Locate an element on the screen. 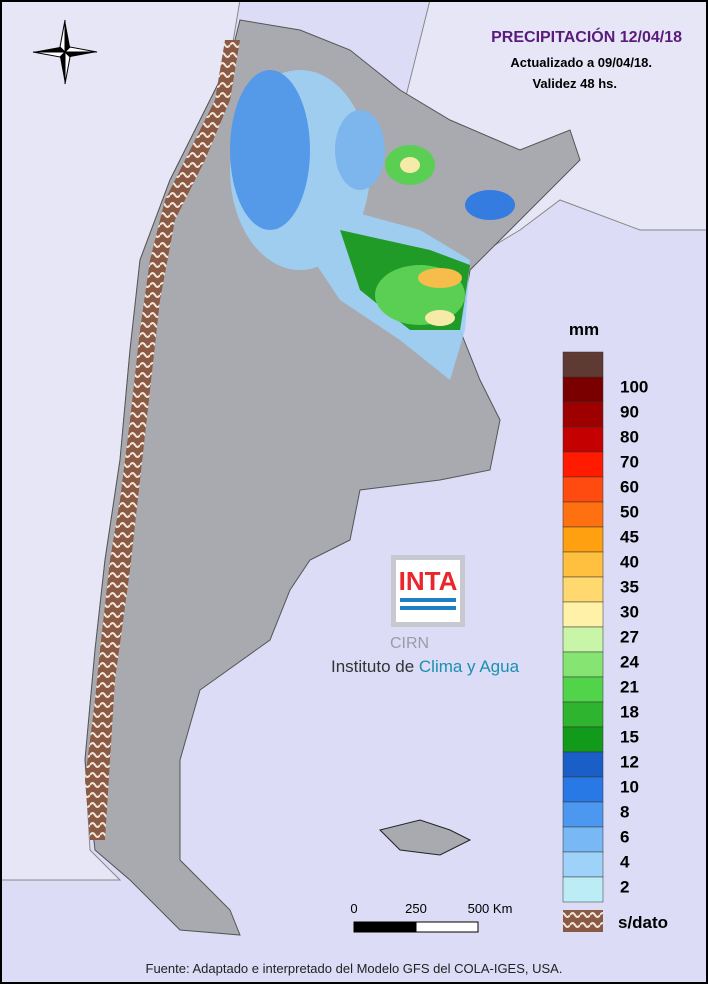 Image resolution: width=708 pixels, height=984 pixels. legend-label: 27 is located at coordinates (629, 636).